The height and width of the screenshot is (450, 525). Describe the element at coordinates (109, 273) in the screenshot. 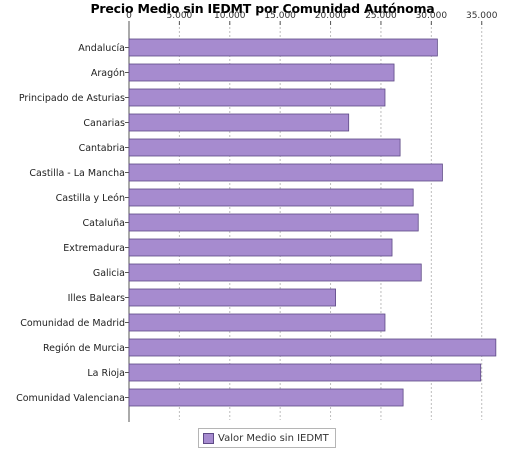

I see `category-label: Galicia` at that location.